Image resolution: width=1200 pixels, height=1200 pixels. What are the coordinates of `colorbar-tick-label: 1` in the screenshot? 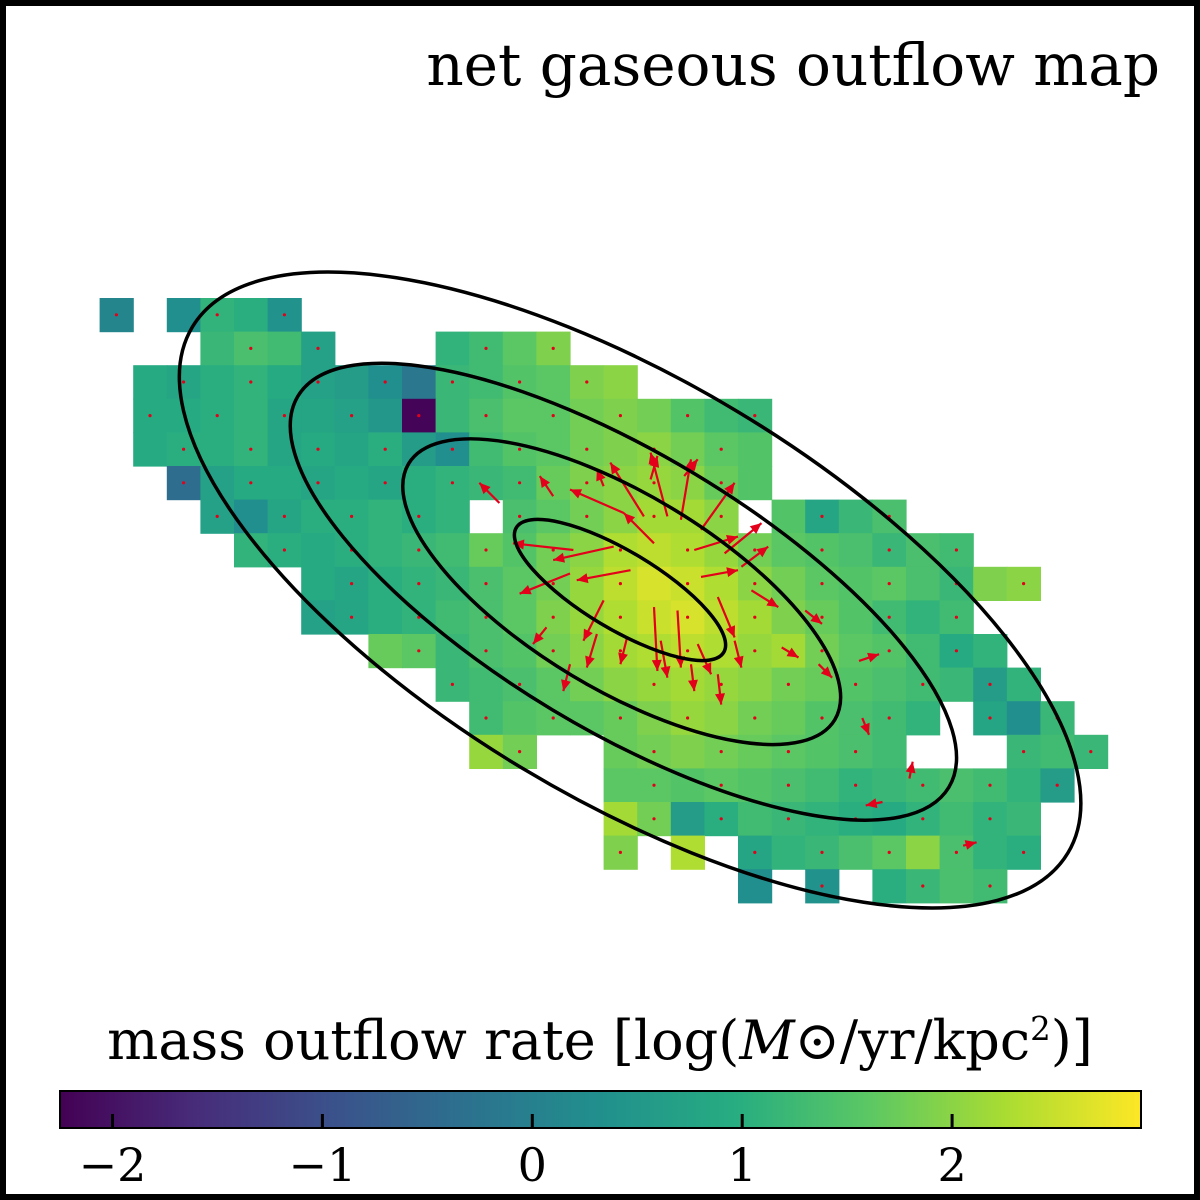 It's located at (742, 1165).